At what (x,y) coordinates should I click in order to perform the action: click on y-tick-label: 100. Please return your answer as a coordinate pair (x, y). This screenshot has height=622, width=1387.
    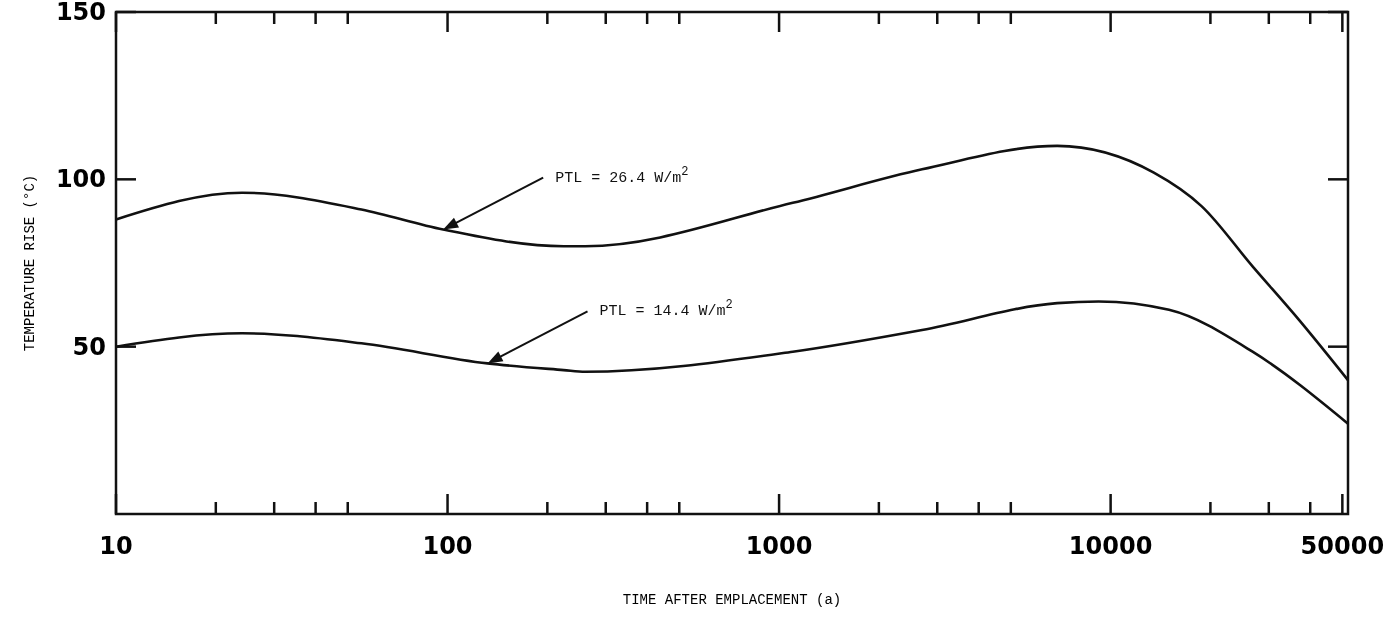
    Looking at the image, I should click on (80, 179).